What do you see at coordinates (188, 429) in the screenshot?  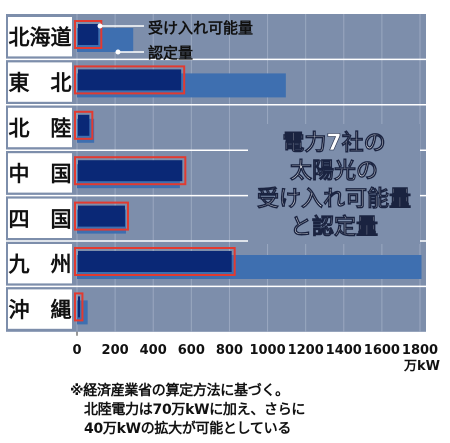 I see `footnote-line-3: 40万kWの拡大が可能としている` at bounding box center [188, 429].